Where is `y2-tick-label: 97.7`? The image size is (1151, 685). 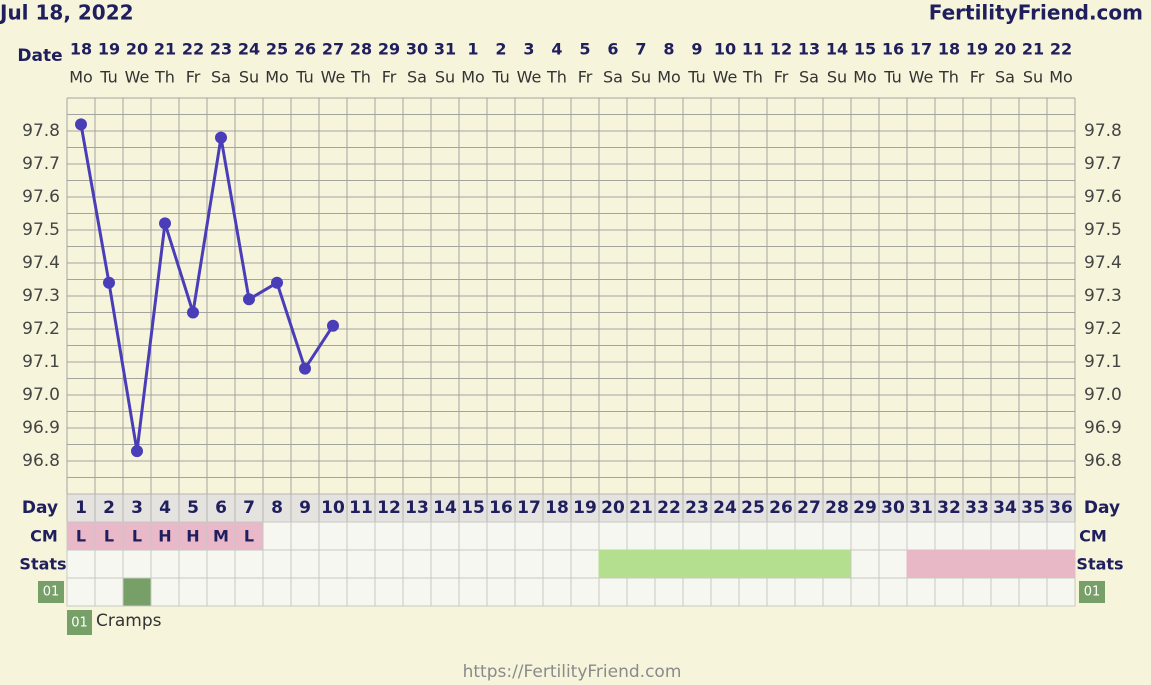 y2-tick-label: 97.7 is located at coordinates (1103, 164).